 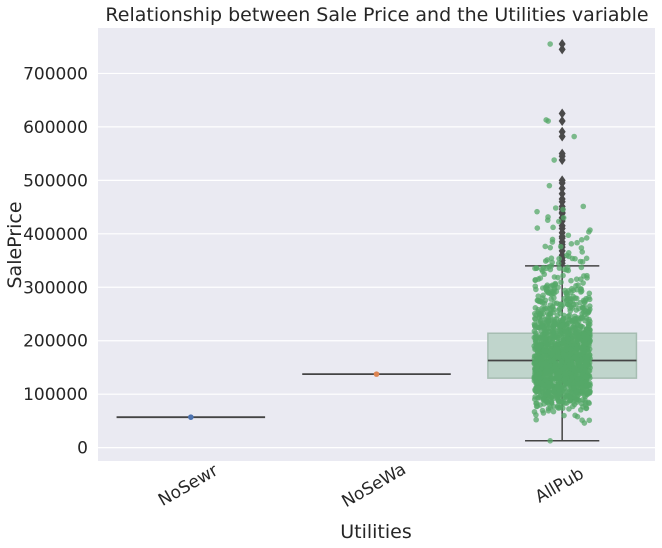 I want to click on y-tick-label: 100000, so click(x=55, y=395).